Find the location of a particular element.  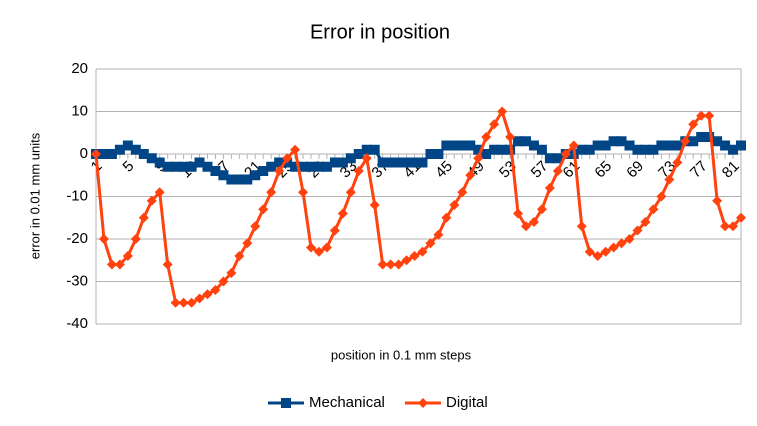

x-tick-label: 53 is located at coordinates (508, 170).